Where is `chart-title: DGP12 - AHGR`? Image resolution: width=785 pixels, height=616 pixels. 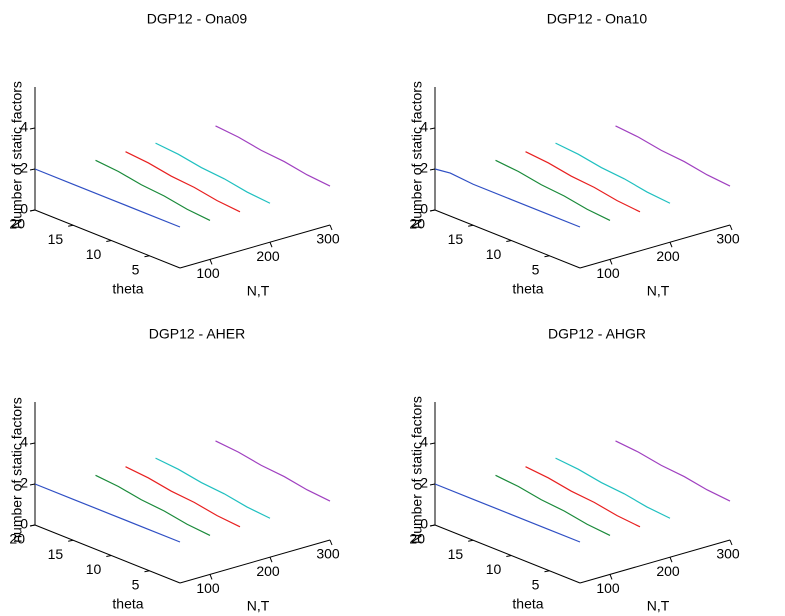 chart-title: DGP12 - AHGR is located at coordinates (597, 334).